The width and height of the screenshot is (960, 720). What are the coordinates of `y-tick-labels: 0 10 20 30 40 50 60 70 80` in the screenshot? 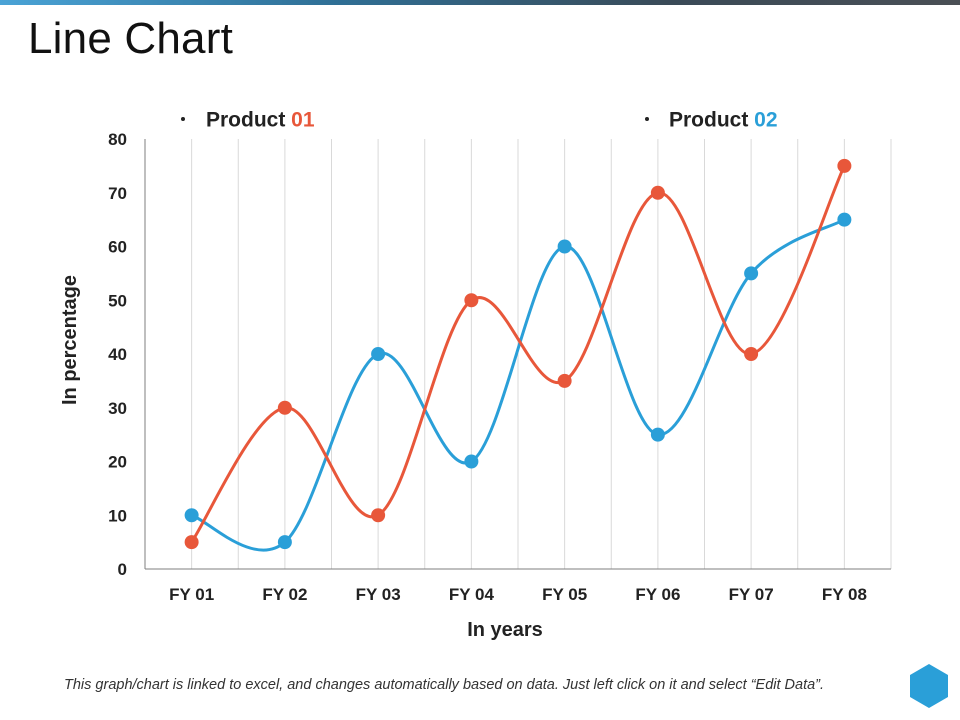 It's located at (117, 354).